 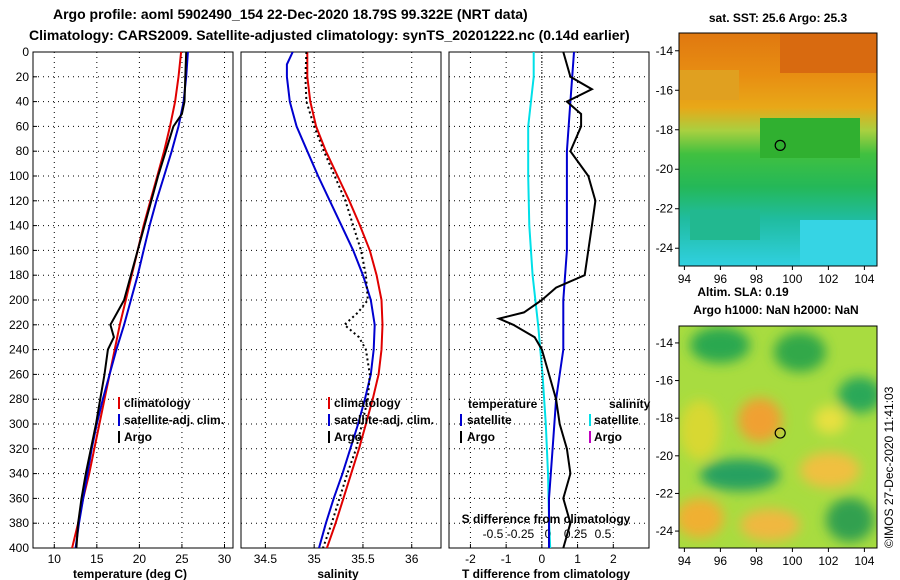 What do you see at coordinates (546, 519) in the screenshot?
I see `s-difference-xlabel: S difference from climatology` at bounding box center [546, 519].